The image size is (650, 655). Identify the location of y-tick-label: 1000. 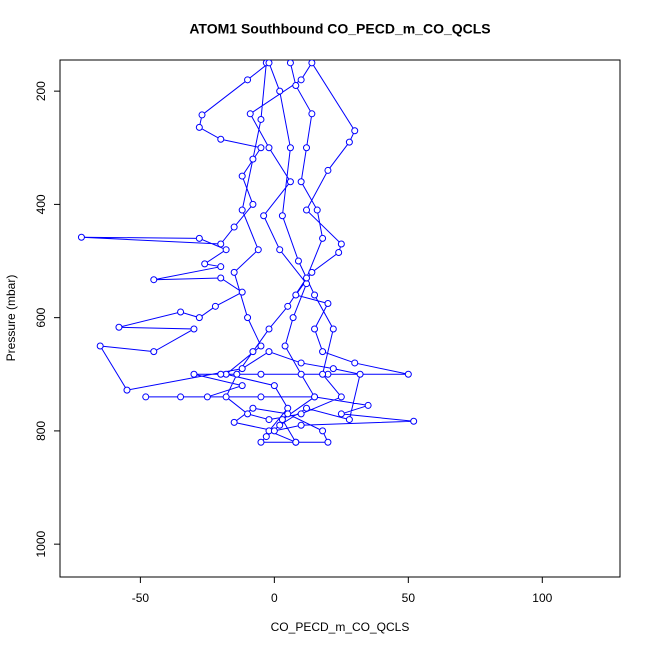
(41, 543).